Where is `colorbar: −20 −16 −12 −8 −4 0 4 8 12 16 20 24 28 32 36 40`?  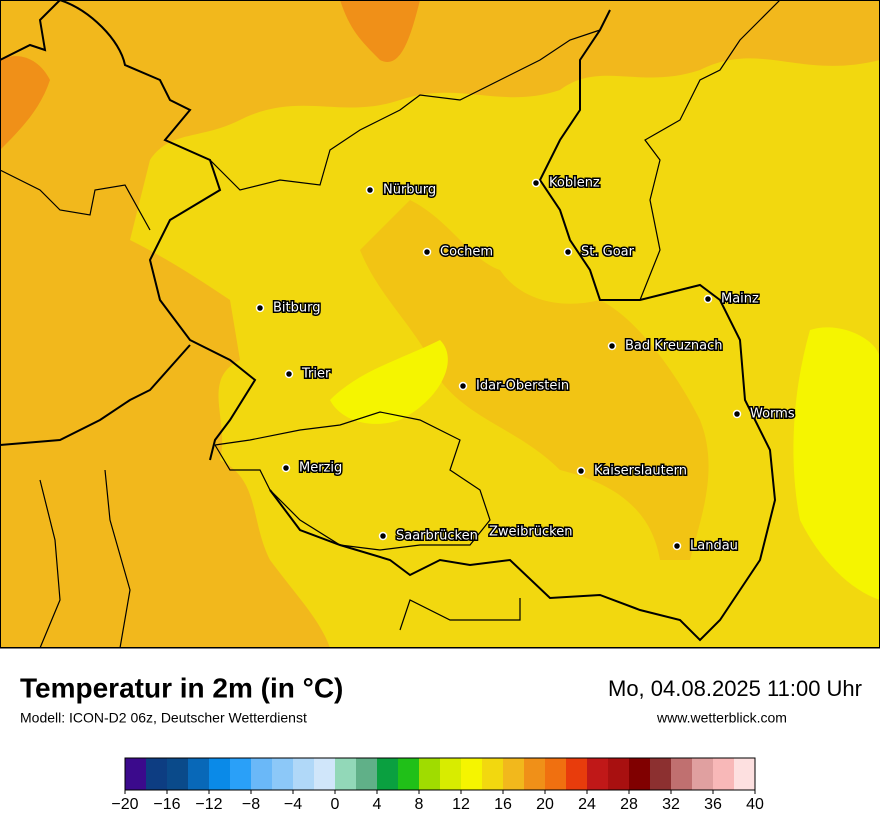 colorbar: −20 −16 −12 −8 −4 0 4 8 12 16 20 24 28 32 36 40 is located at coordinates (437, 785).